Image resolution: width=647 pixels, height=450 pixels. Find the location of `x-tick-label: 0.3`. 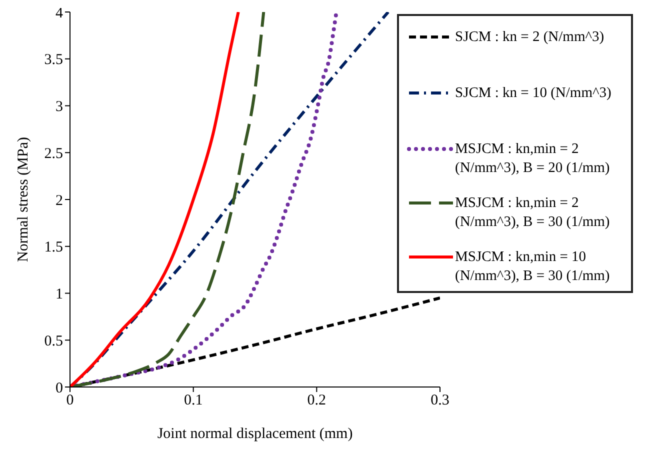

x-tick-label: 0.3 is located at coordinates (440, 400).